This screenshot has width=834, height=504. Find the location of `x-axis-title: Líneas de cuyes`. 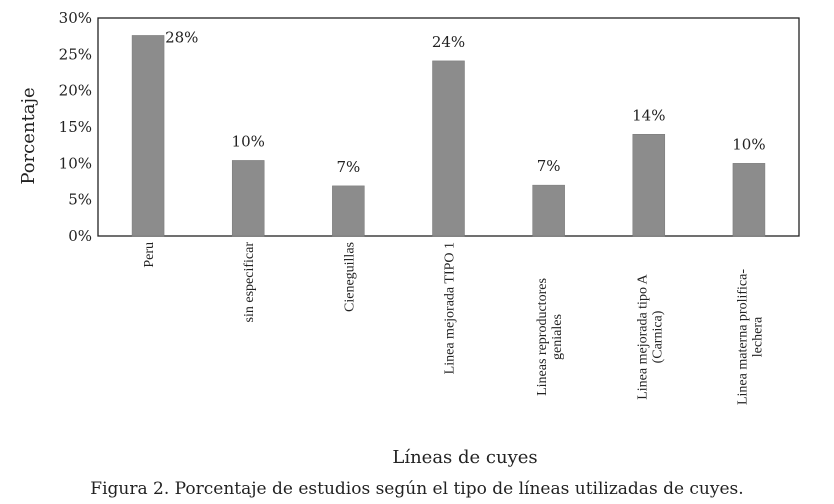

x-axis-title: Líneas de cuyes is located at coordinates (464, 457).